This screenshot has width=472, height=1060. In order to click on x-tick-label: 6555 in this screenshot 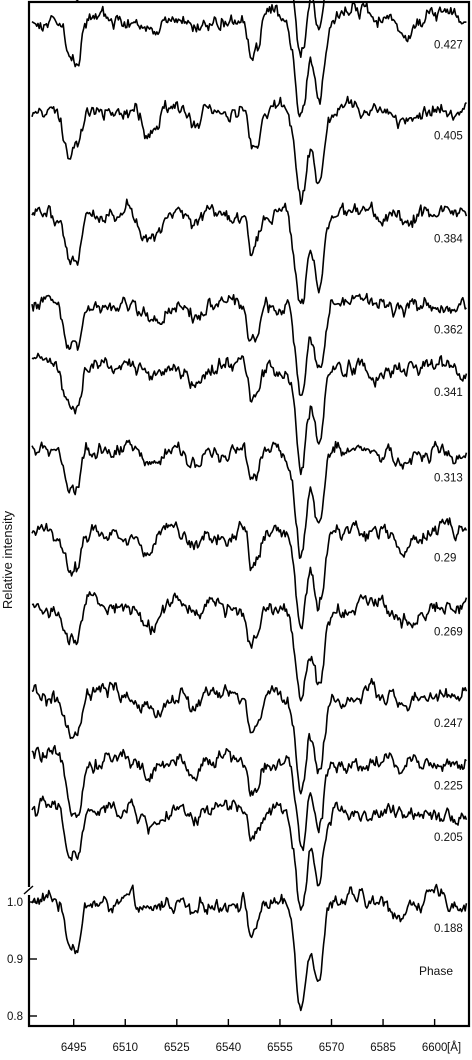, I will do `click(280, 1048)`.